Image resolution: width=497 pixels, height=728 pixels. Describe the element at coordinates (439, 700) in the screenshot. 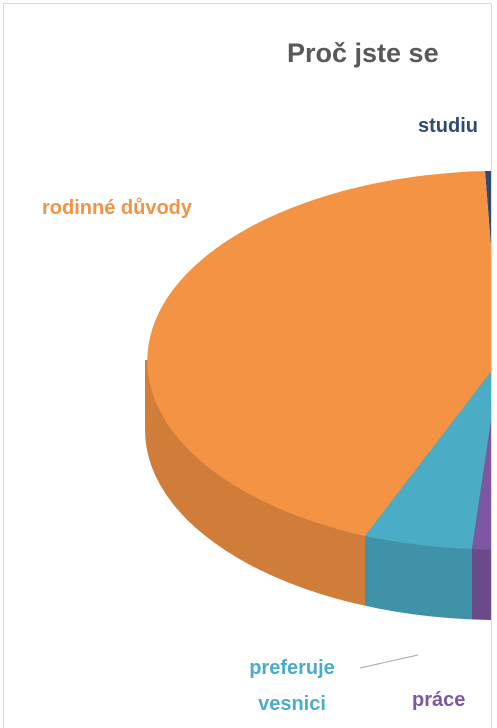

I see `slice-label: práce` at that location.